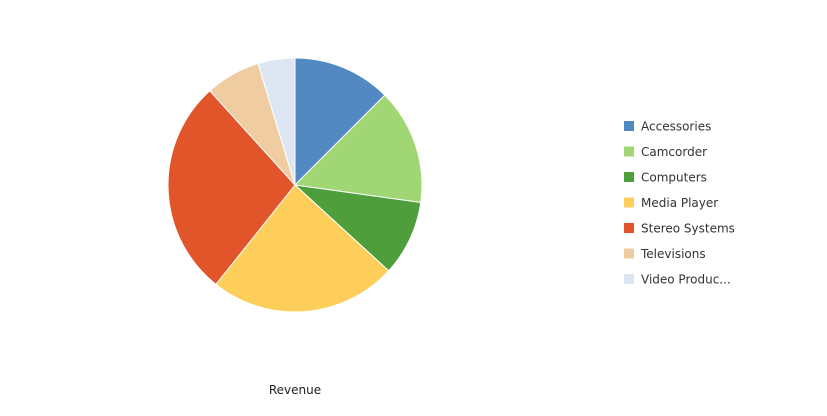  What do you see at coordinates (673, 254) in the screenshot?
I see `legend-label-televisions: Televisions` at bounding box center [673, 254].